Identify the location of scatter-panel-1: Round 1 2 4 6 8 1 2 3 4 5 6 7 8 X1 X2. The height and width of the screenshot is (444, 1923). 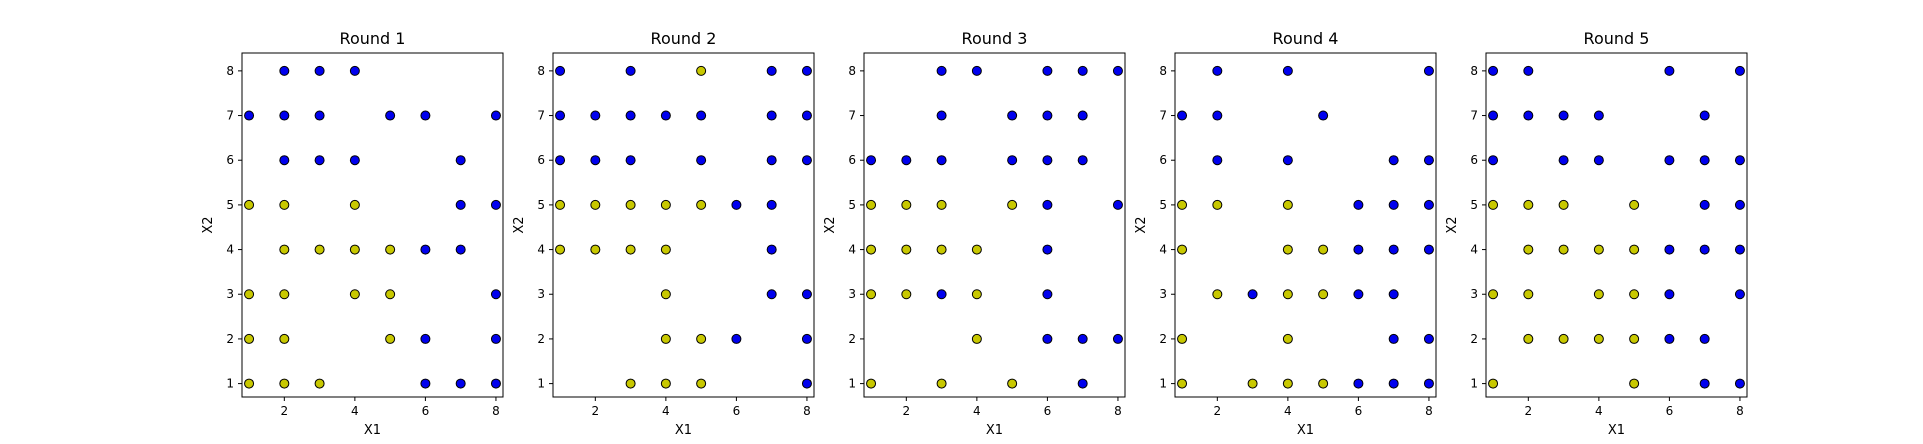
(352, 233).